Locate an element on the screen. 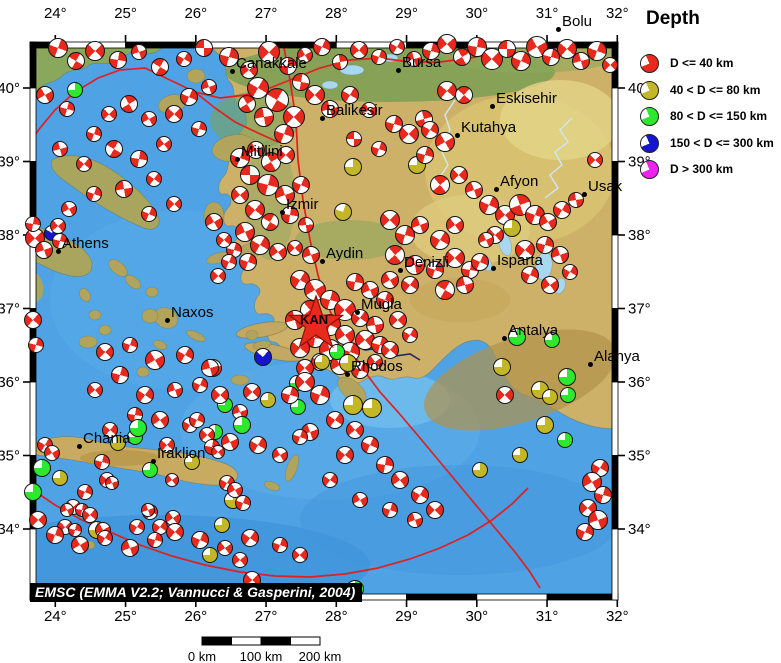  city-label: Canakkale is located at coordinates (271, 63).